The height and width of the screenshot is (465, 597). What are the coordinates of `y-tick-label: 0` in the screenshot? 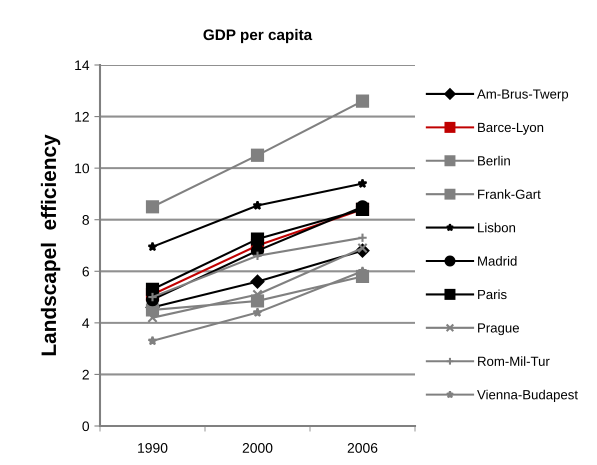 It's located at (86, 426).